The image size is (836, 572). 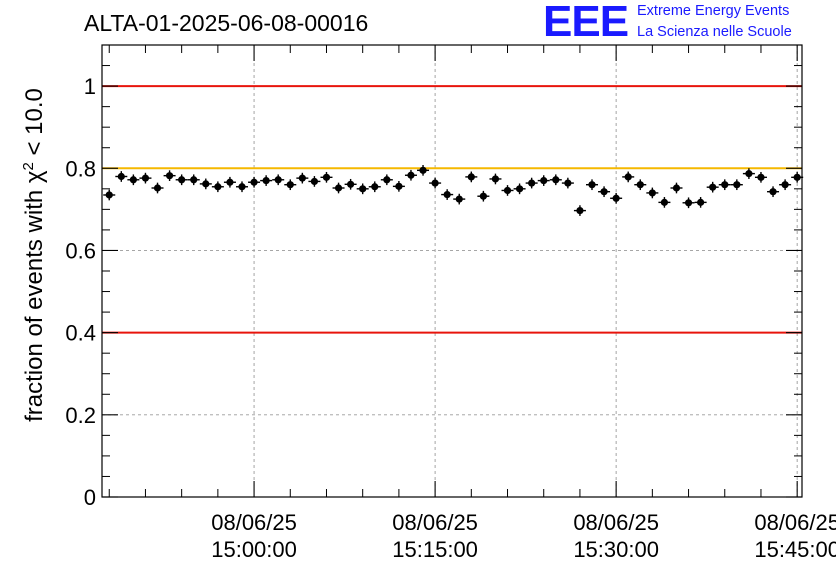 What do you see at coordinates (34, 177) in the screenshot?
I see `y-axis-label-chi: χ` at bounding box center [34, 177].